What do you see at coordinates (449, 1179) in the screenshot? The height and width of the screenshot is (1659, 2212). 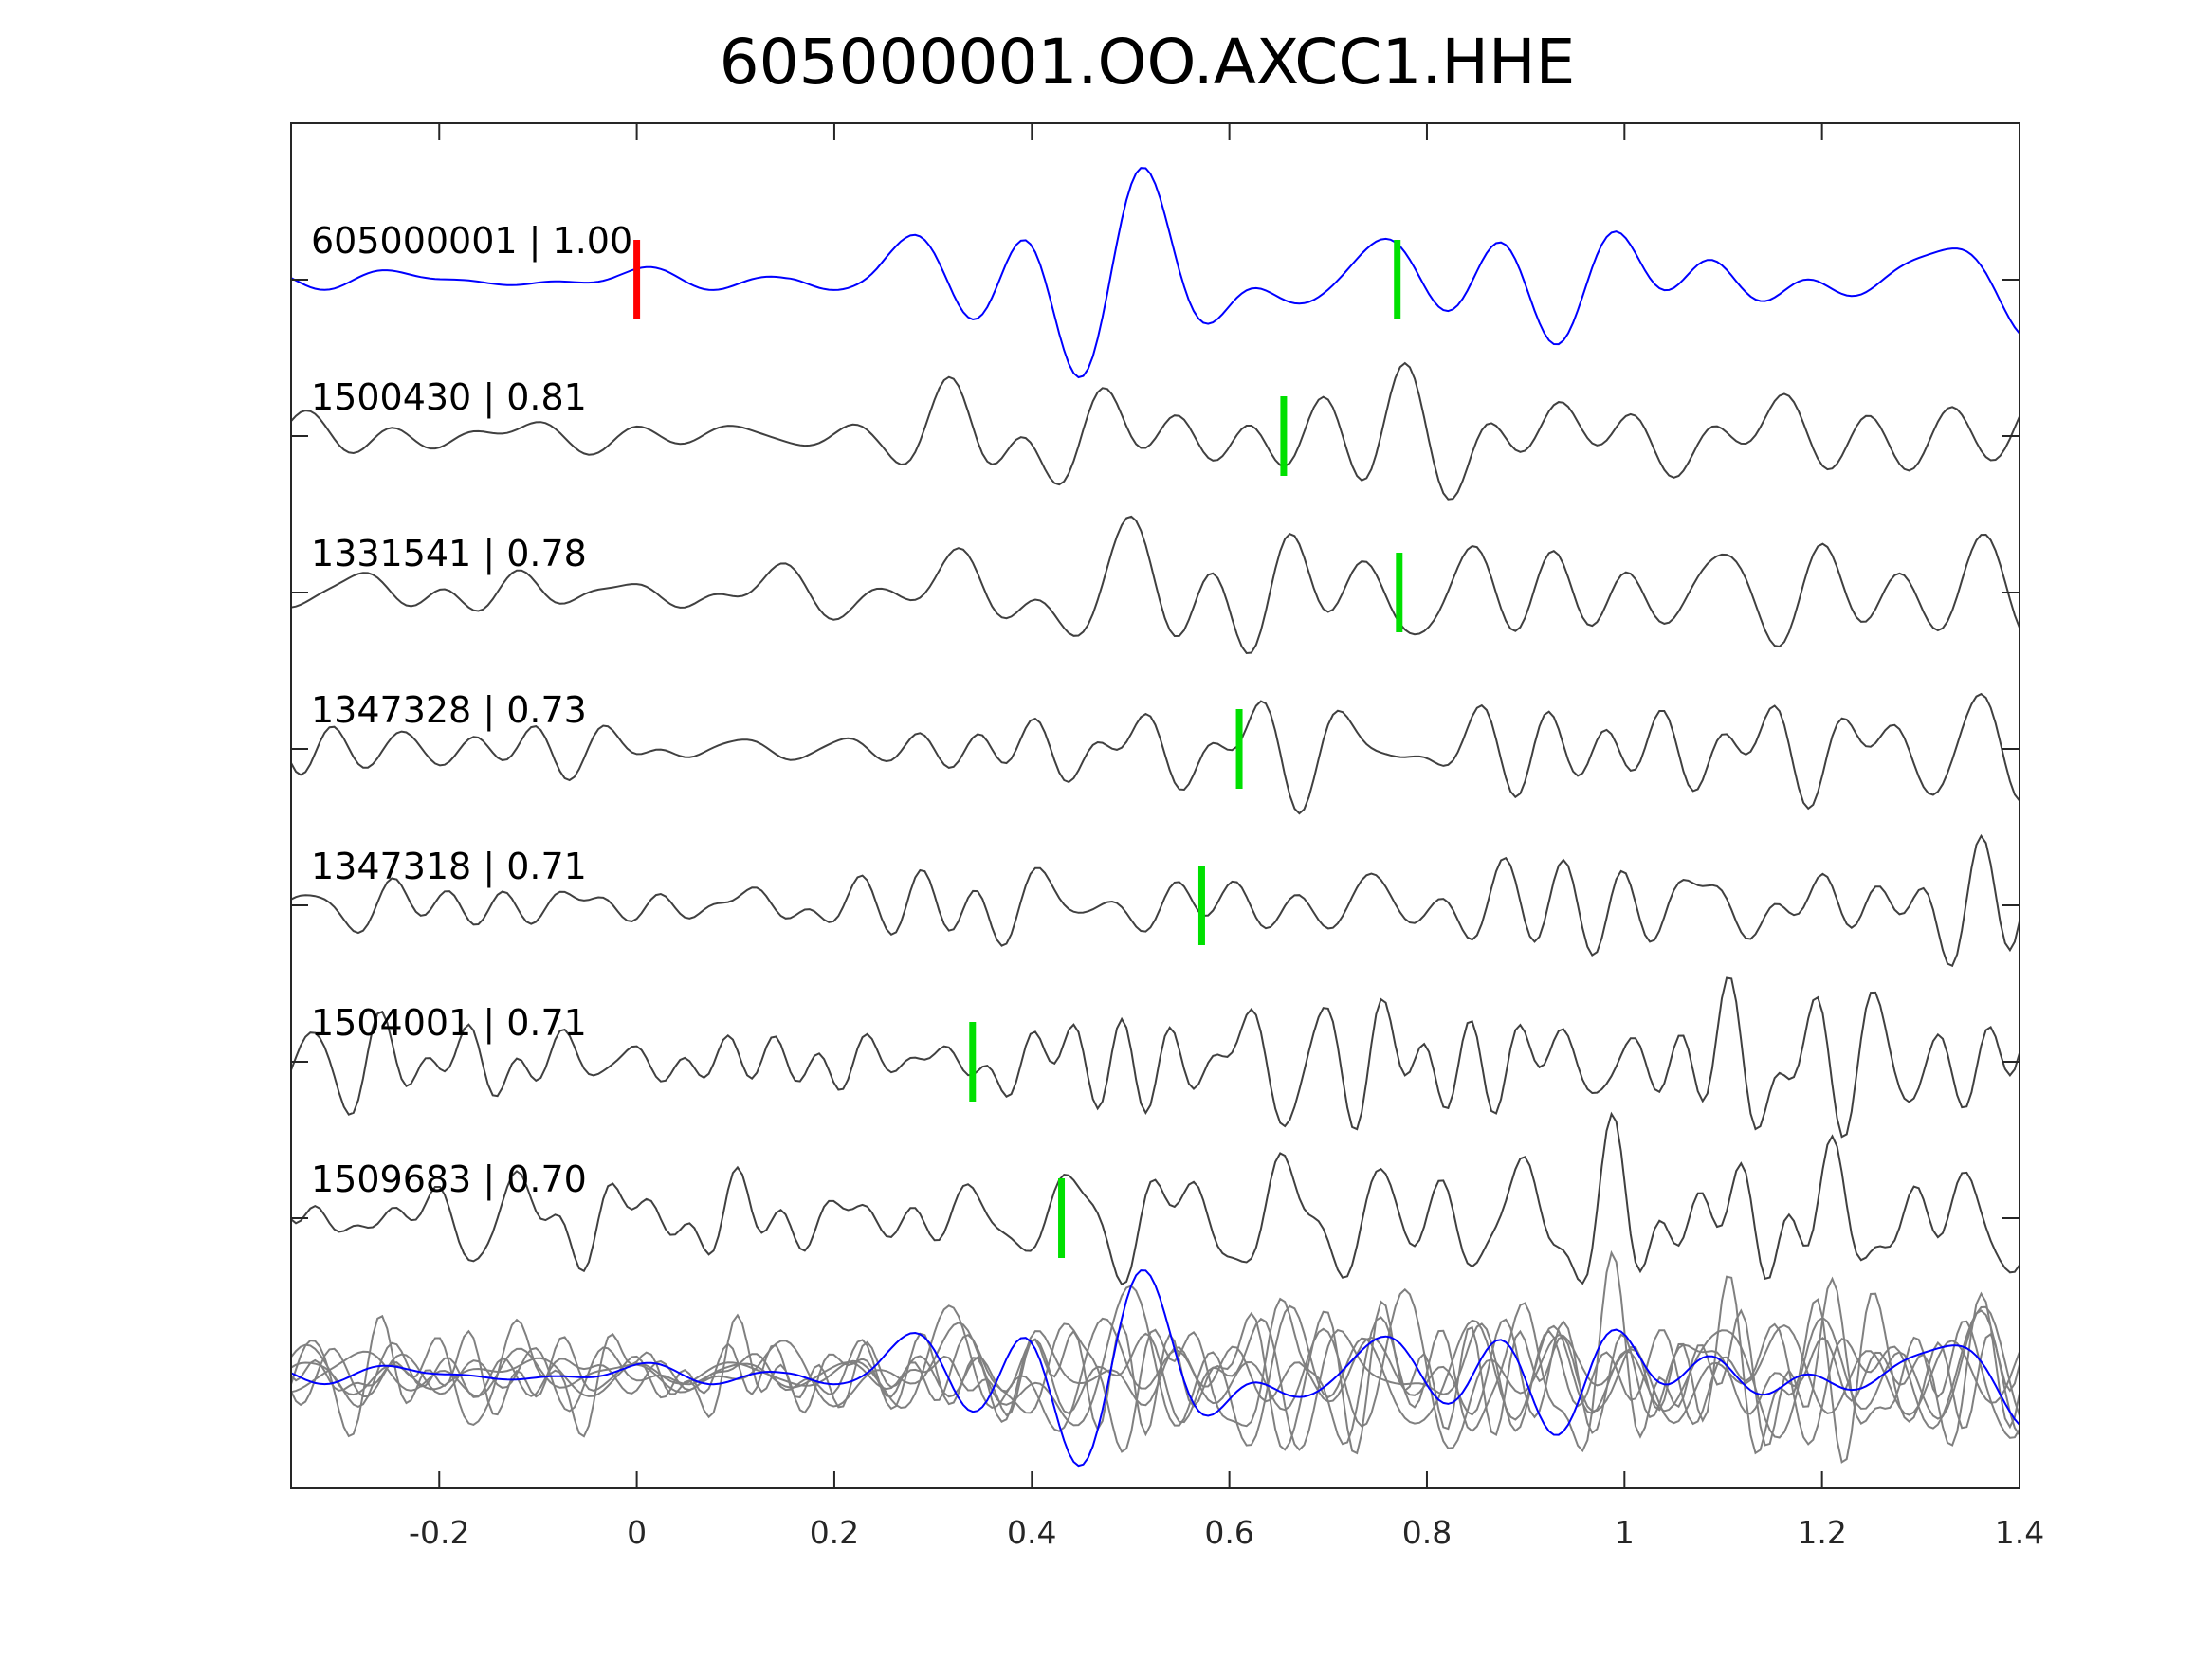 I see `trace-label: 1509683 | 0.70` at bounding box center [449, 1179].